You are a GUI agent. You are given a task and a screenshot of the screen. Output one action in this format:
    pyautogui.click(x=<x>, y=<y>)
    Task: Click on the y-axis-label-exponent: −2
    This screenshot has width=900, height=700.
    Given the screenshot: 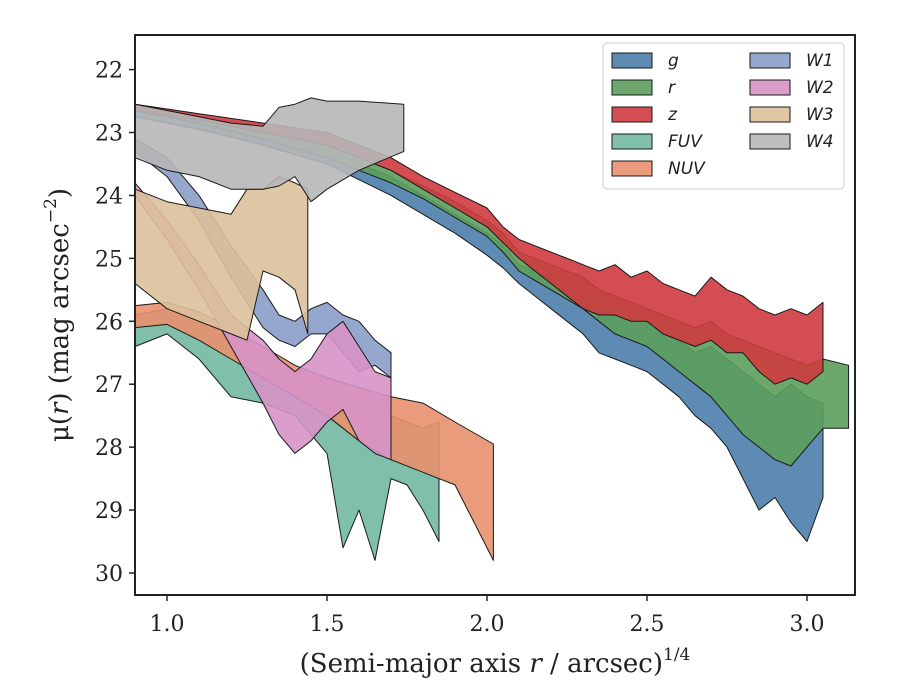 What is the action you would take?
    pyautogui.click(x=51, y=210)
    